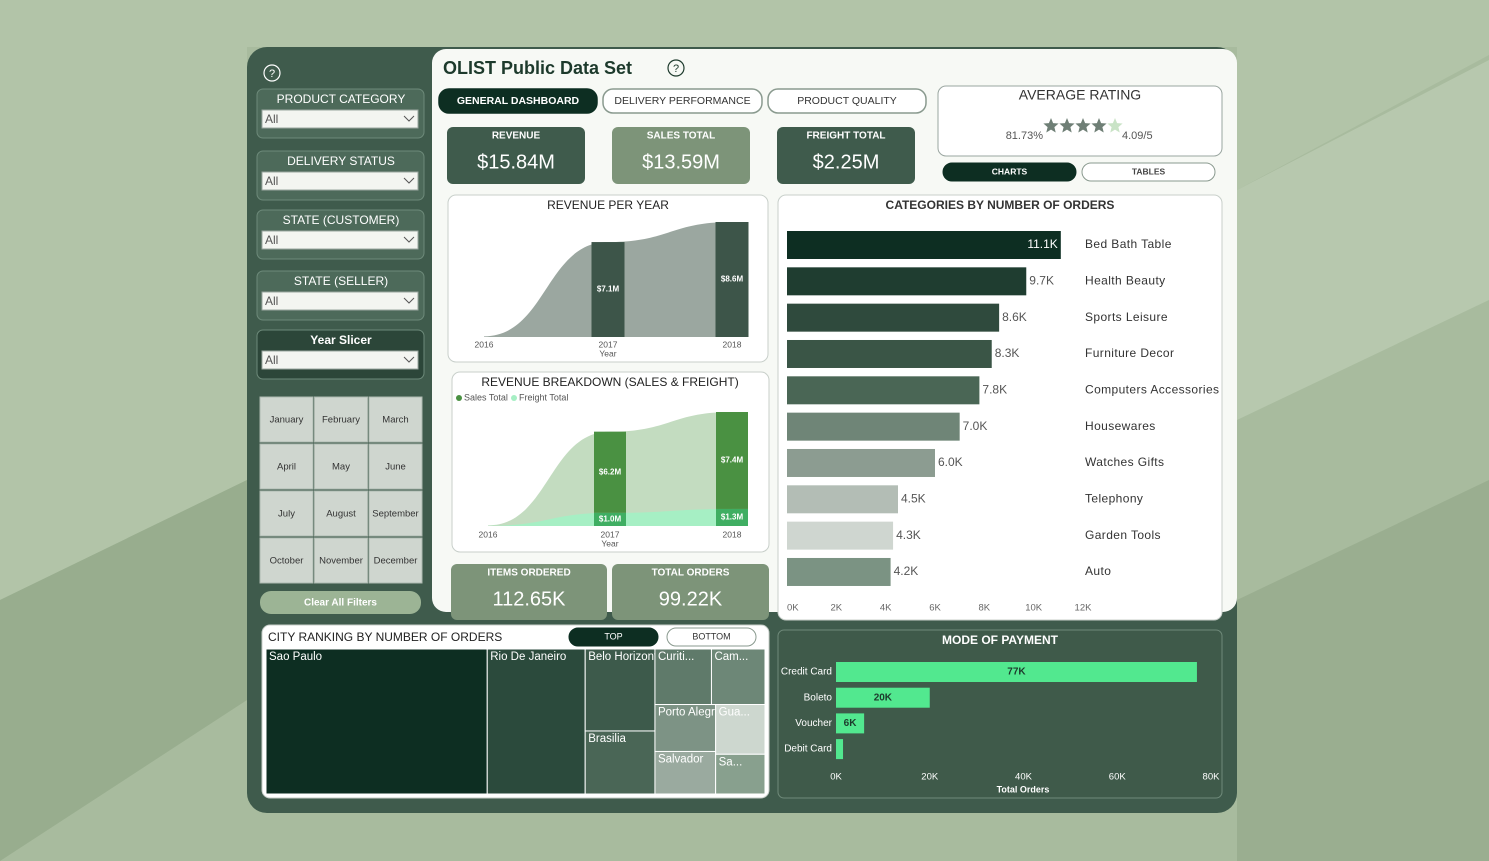  What do you see at coordinates (1118, 777) in the screenshot?
I see `x-tick-label: 60K` at bounding box center [1118, 777].